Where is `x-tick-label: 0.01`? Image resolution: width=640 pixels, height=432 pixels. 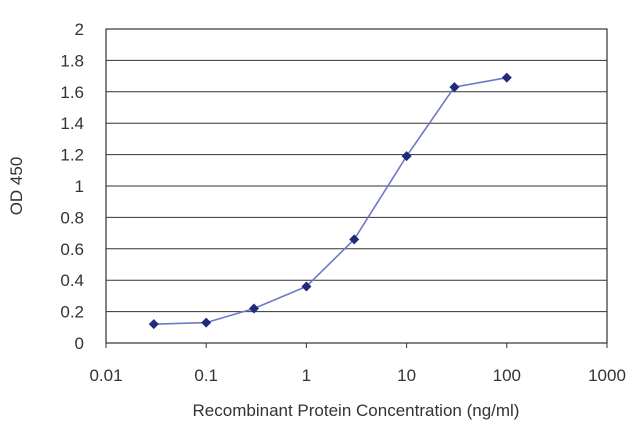 x-tick-label: 0.01 is located at coordinates (105, 375).